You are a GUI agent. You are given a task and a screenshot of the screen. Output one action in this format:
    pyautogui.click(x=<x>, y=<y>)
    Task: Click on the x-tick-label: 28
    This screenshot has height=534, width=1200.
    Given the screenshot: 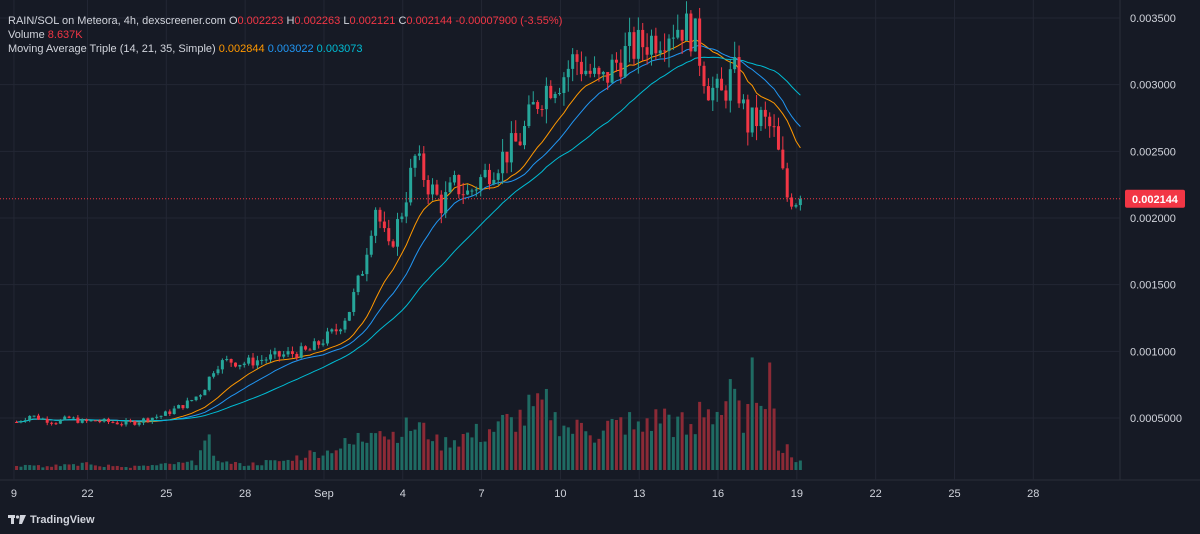 What is the action you would take?
    pyautogui.click(x=245, y=494)
    